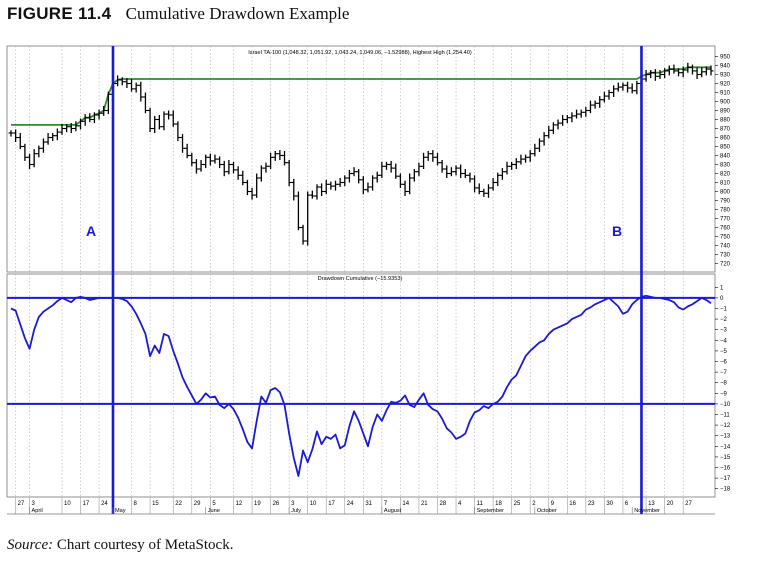 The image size is (768, 576). Describe the element at coordinates (670, 504) in the screenshot. I see `x-tick-label: 20` at that location.